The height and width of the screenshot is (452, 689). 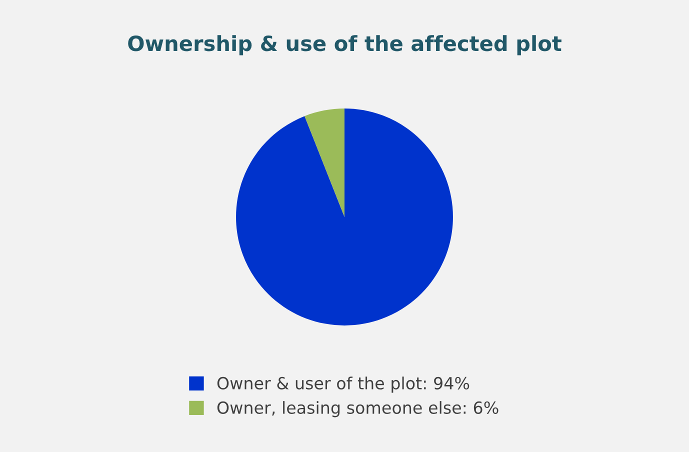 What do you see at coordinates (345, 45) in the screenshot?
I see `chart-title: Ownership & use of the affected plot` at bounding box center [345, 45].